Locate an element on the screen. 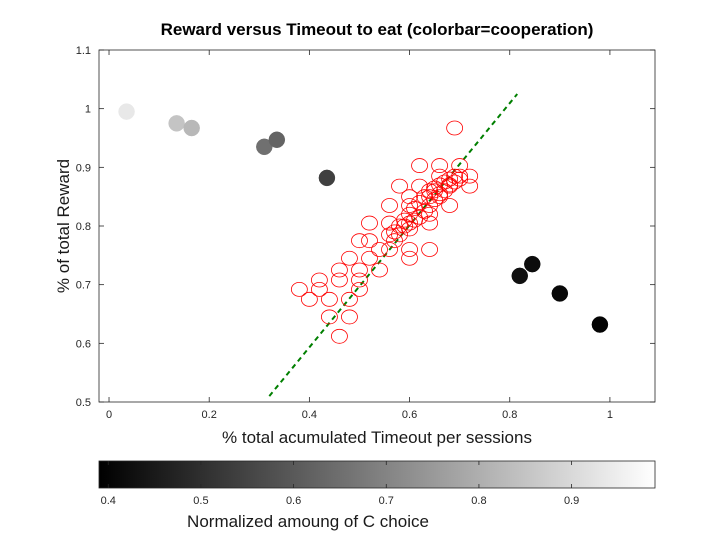  y-tick-label: 0.8 is located at coordinates (83, 227).